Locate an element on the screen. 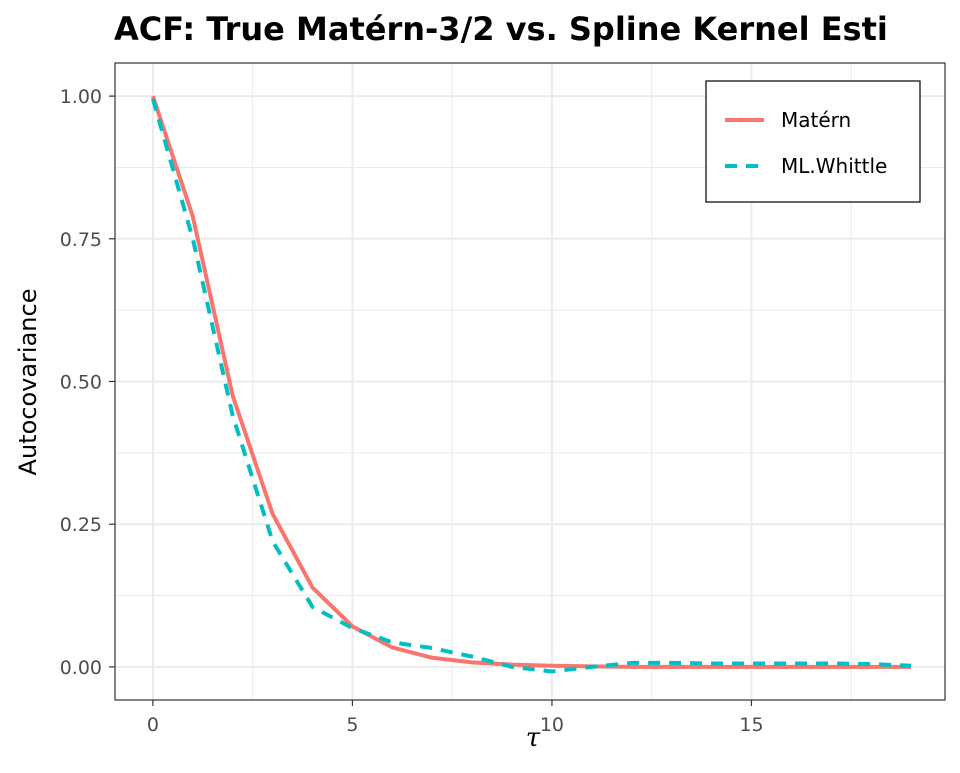 This screenshot has width=960, height=773. legend-label: ML.Whittle is located at coordinates (834, 166).